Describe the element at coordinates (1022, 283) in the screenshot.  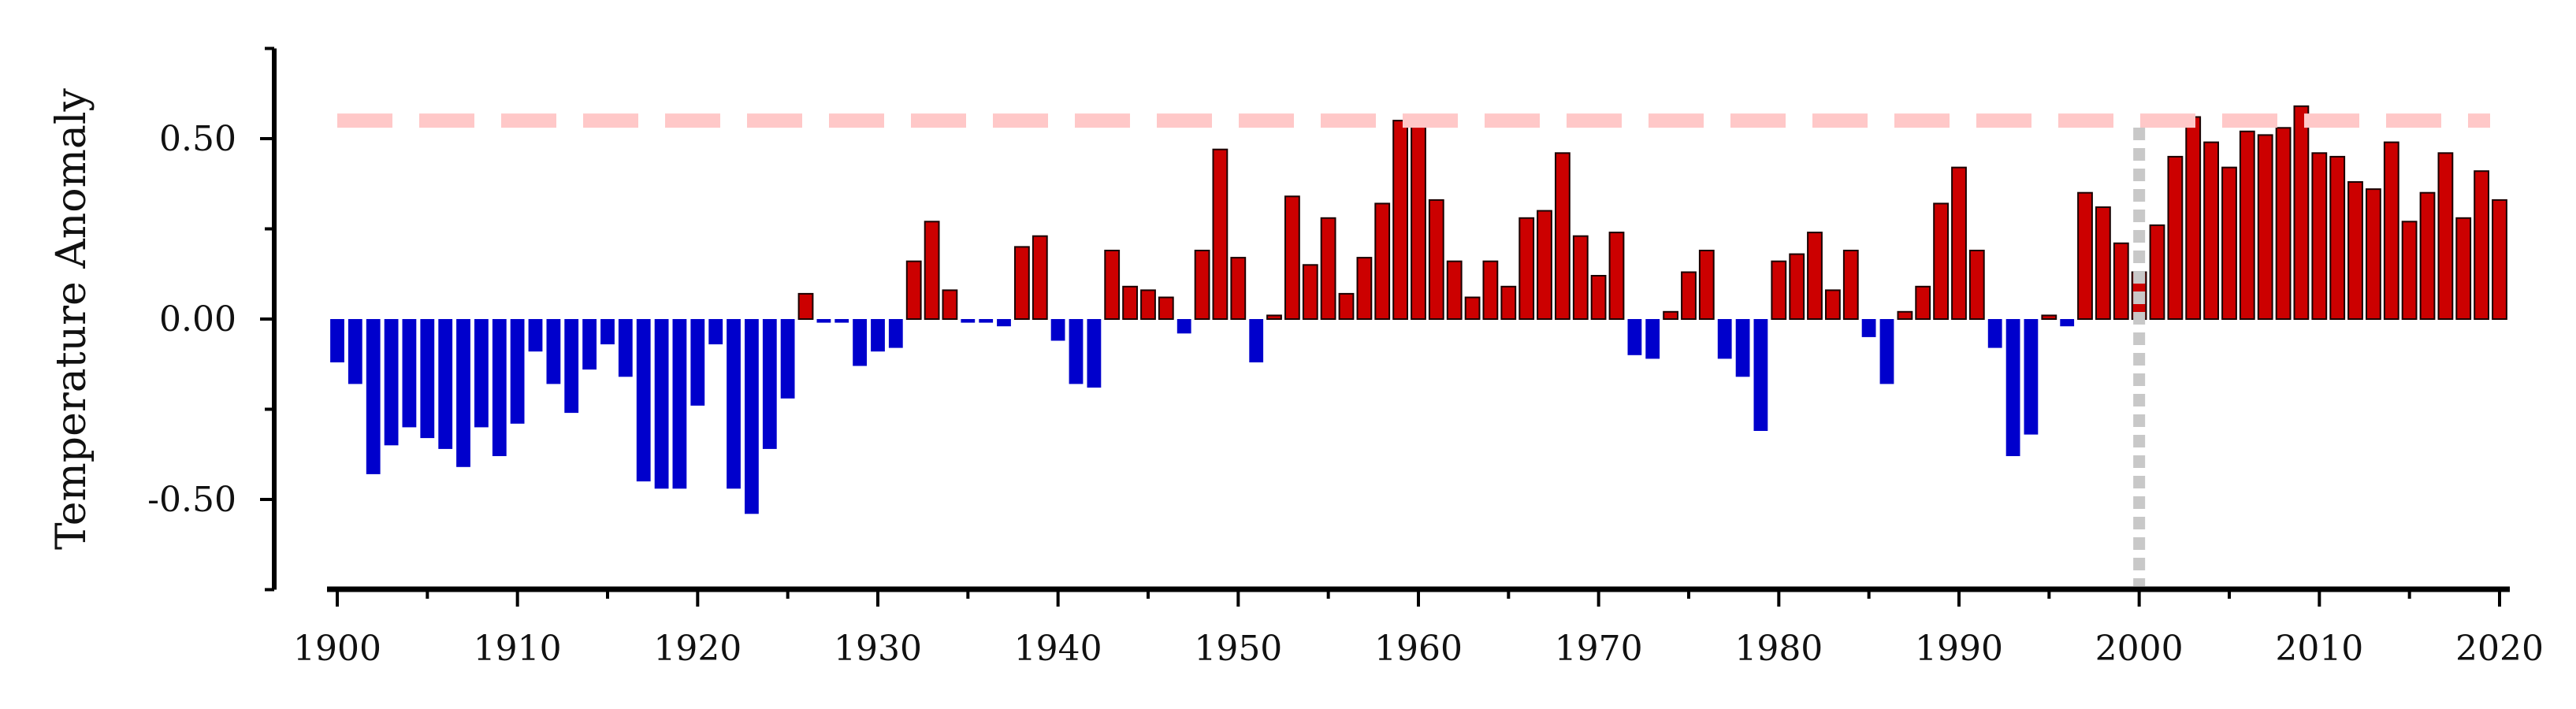
I see `bar-1938` at that location.